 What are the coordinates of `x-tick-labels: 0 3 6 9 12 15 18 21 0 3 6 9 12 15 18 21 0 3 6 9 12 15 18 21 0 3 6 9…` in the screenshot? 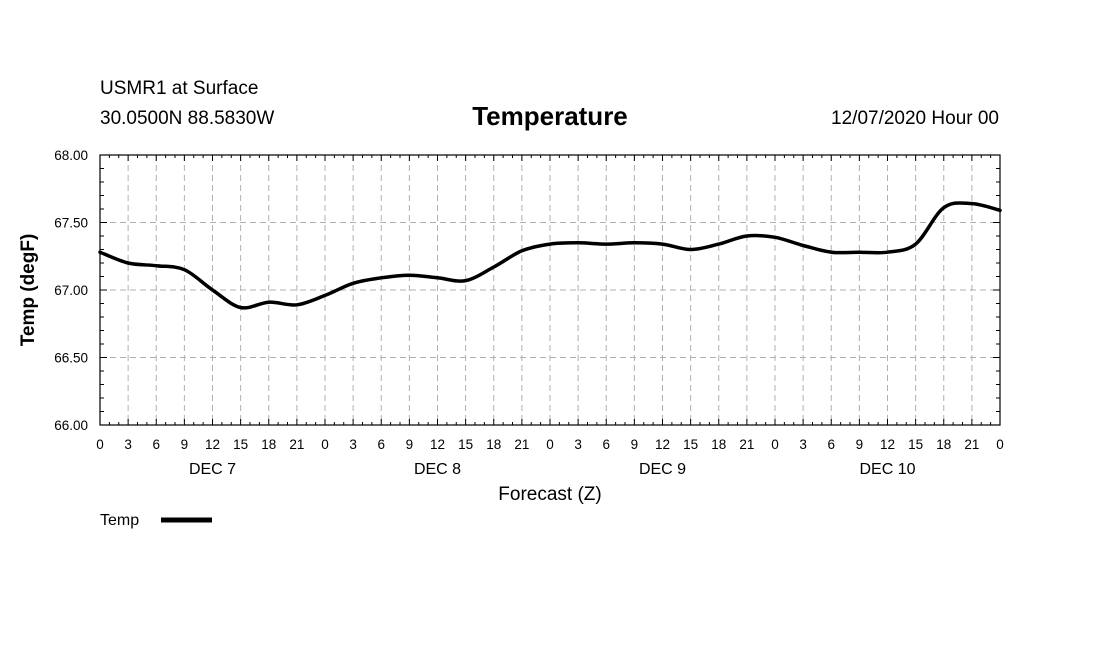 It's located at (550, 444).